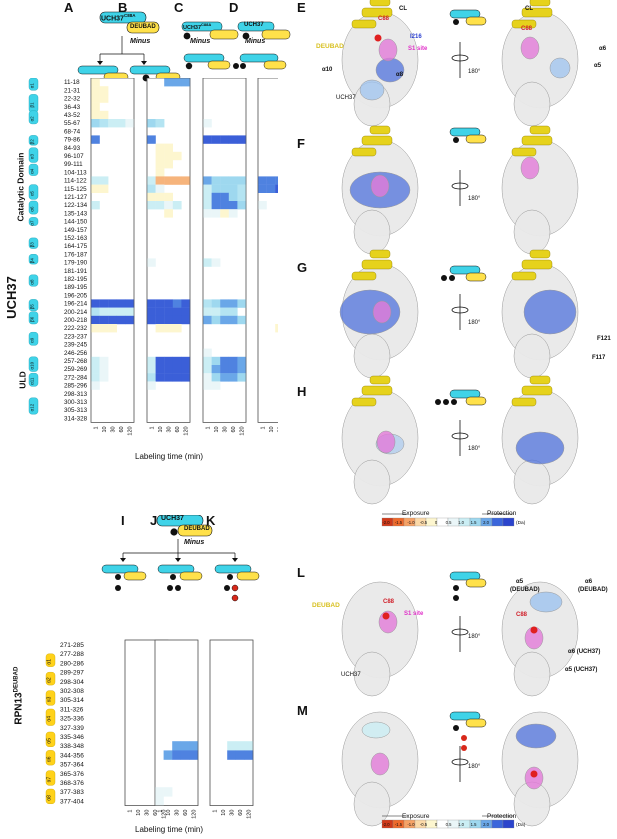 Image resolution: width=617 pixels, height=839 pixels. I want to click on panel-label-d: D, so click(234, 7).